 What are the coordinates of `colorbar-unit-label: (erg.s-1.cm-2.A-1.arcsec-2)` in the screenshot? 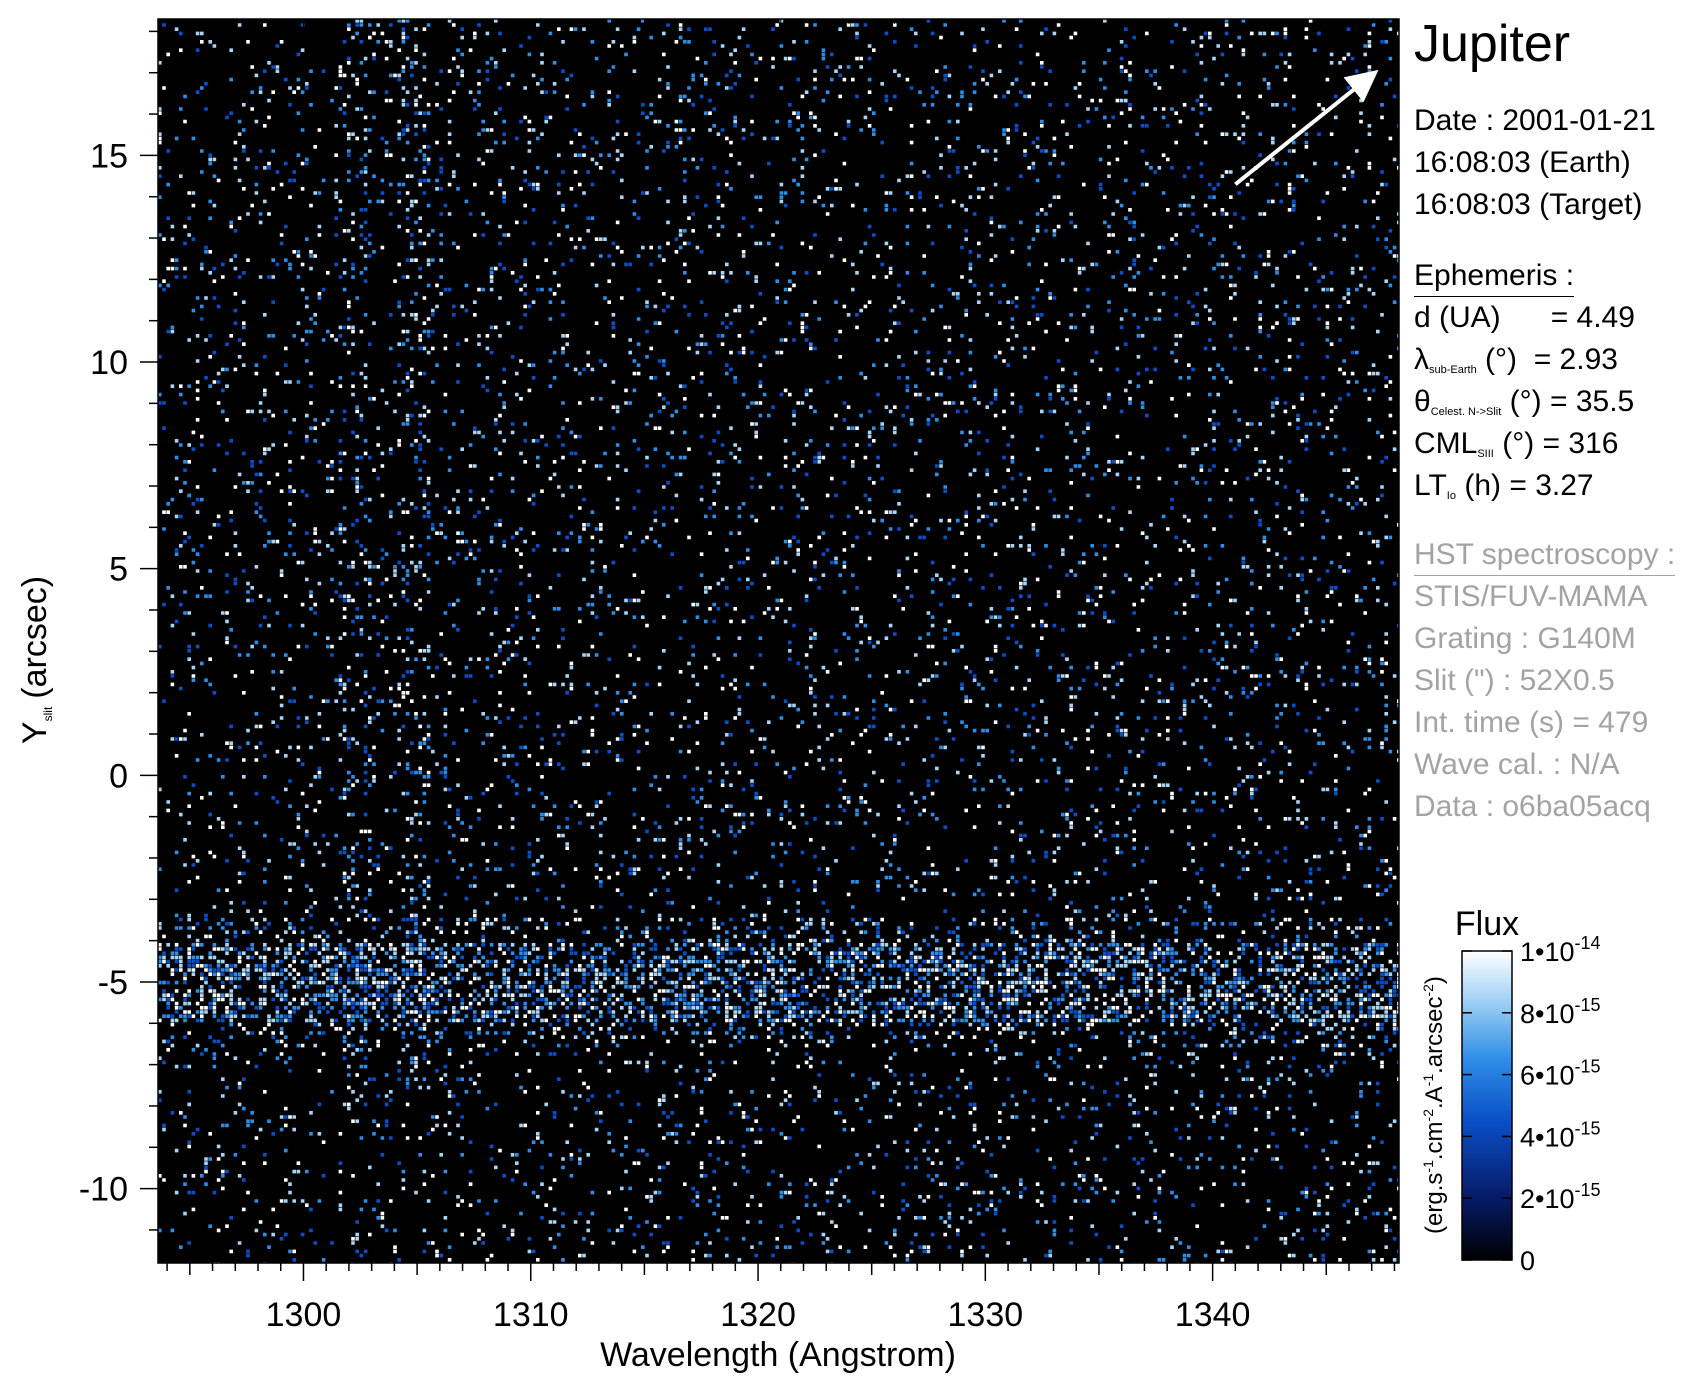 It's located at (1434, 1105).